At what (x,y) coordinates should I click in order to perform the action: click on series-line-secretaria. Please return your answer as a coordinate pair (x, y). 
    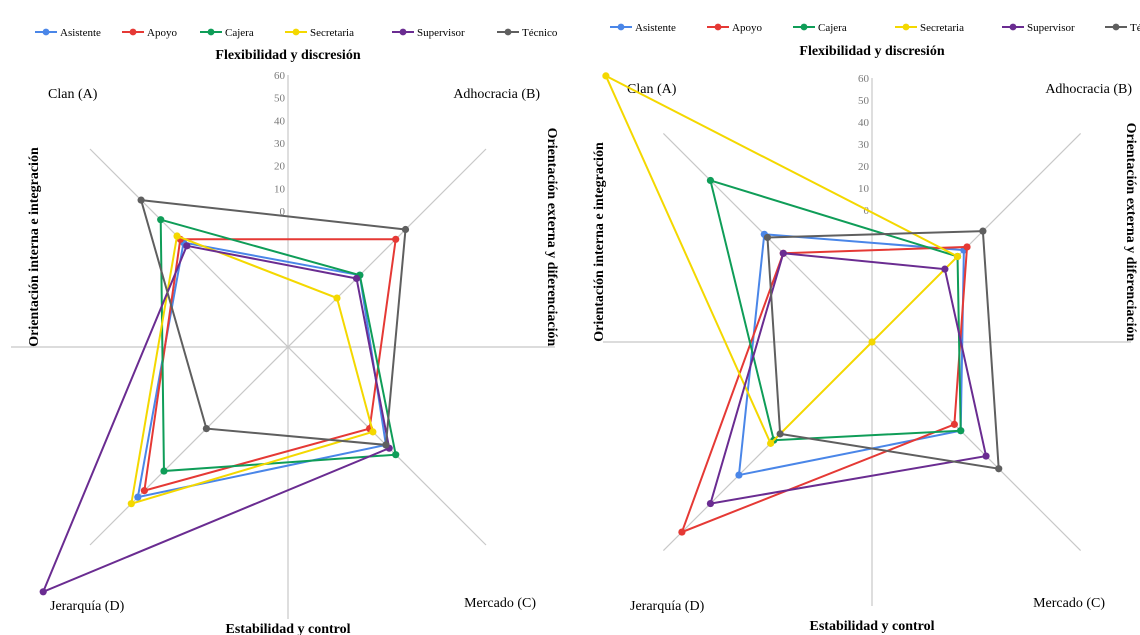
    Looking at the image, I should click on (252, 370).